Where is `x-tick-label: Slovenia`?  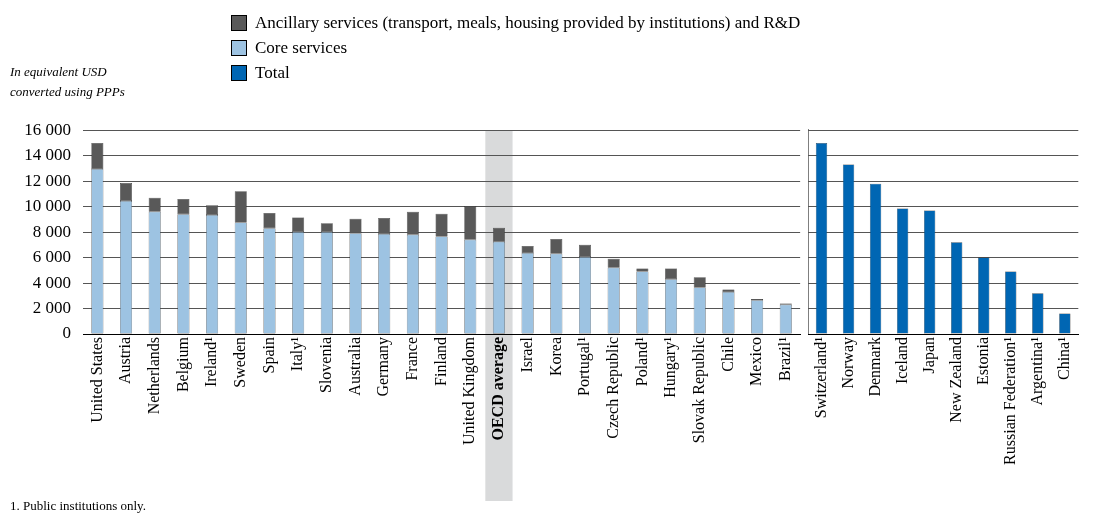
x-tick-label: Slovenia is located at coordinates (326, 365).